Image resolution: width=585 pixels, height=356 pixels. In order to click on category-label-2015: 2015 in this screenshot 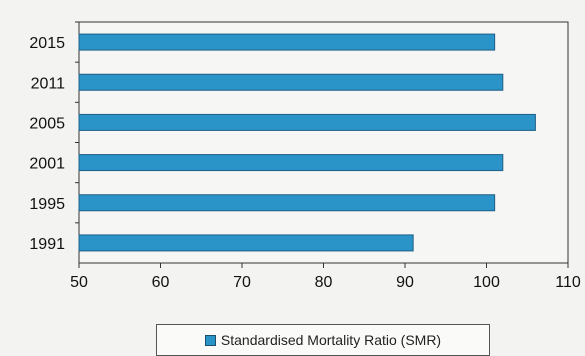, I will do `click(47, 43)`.